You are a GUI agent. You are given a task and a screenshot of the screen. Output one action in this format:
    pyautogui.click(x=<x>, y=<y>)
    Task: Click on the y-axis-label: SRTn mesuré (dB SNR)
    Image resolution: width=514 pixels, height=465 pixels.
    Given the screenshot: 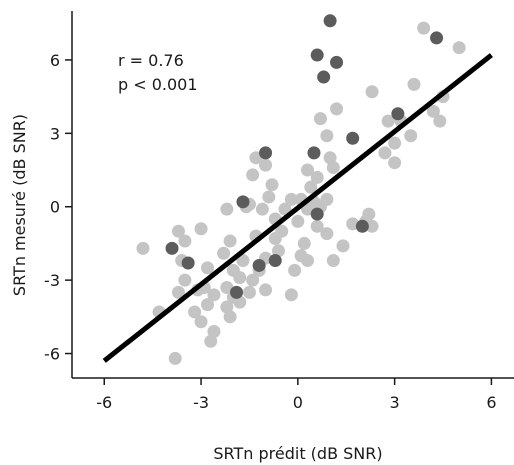 What is the action you would take?
    pyautogui.click(x=19, y=205)
    